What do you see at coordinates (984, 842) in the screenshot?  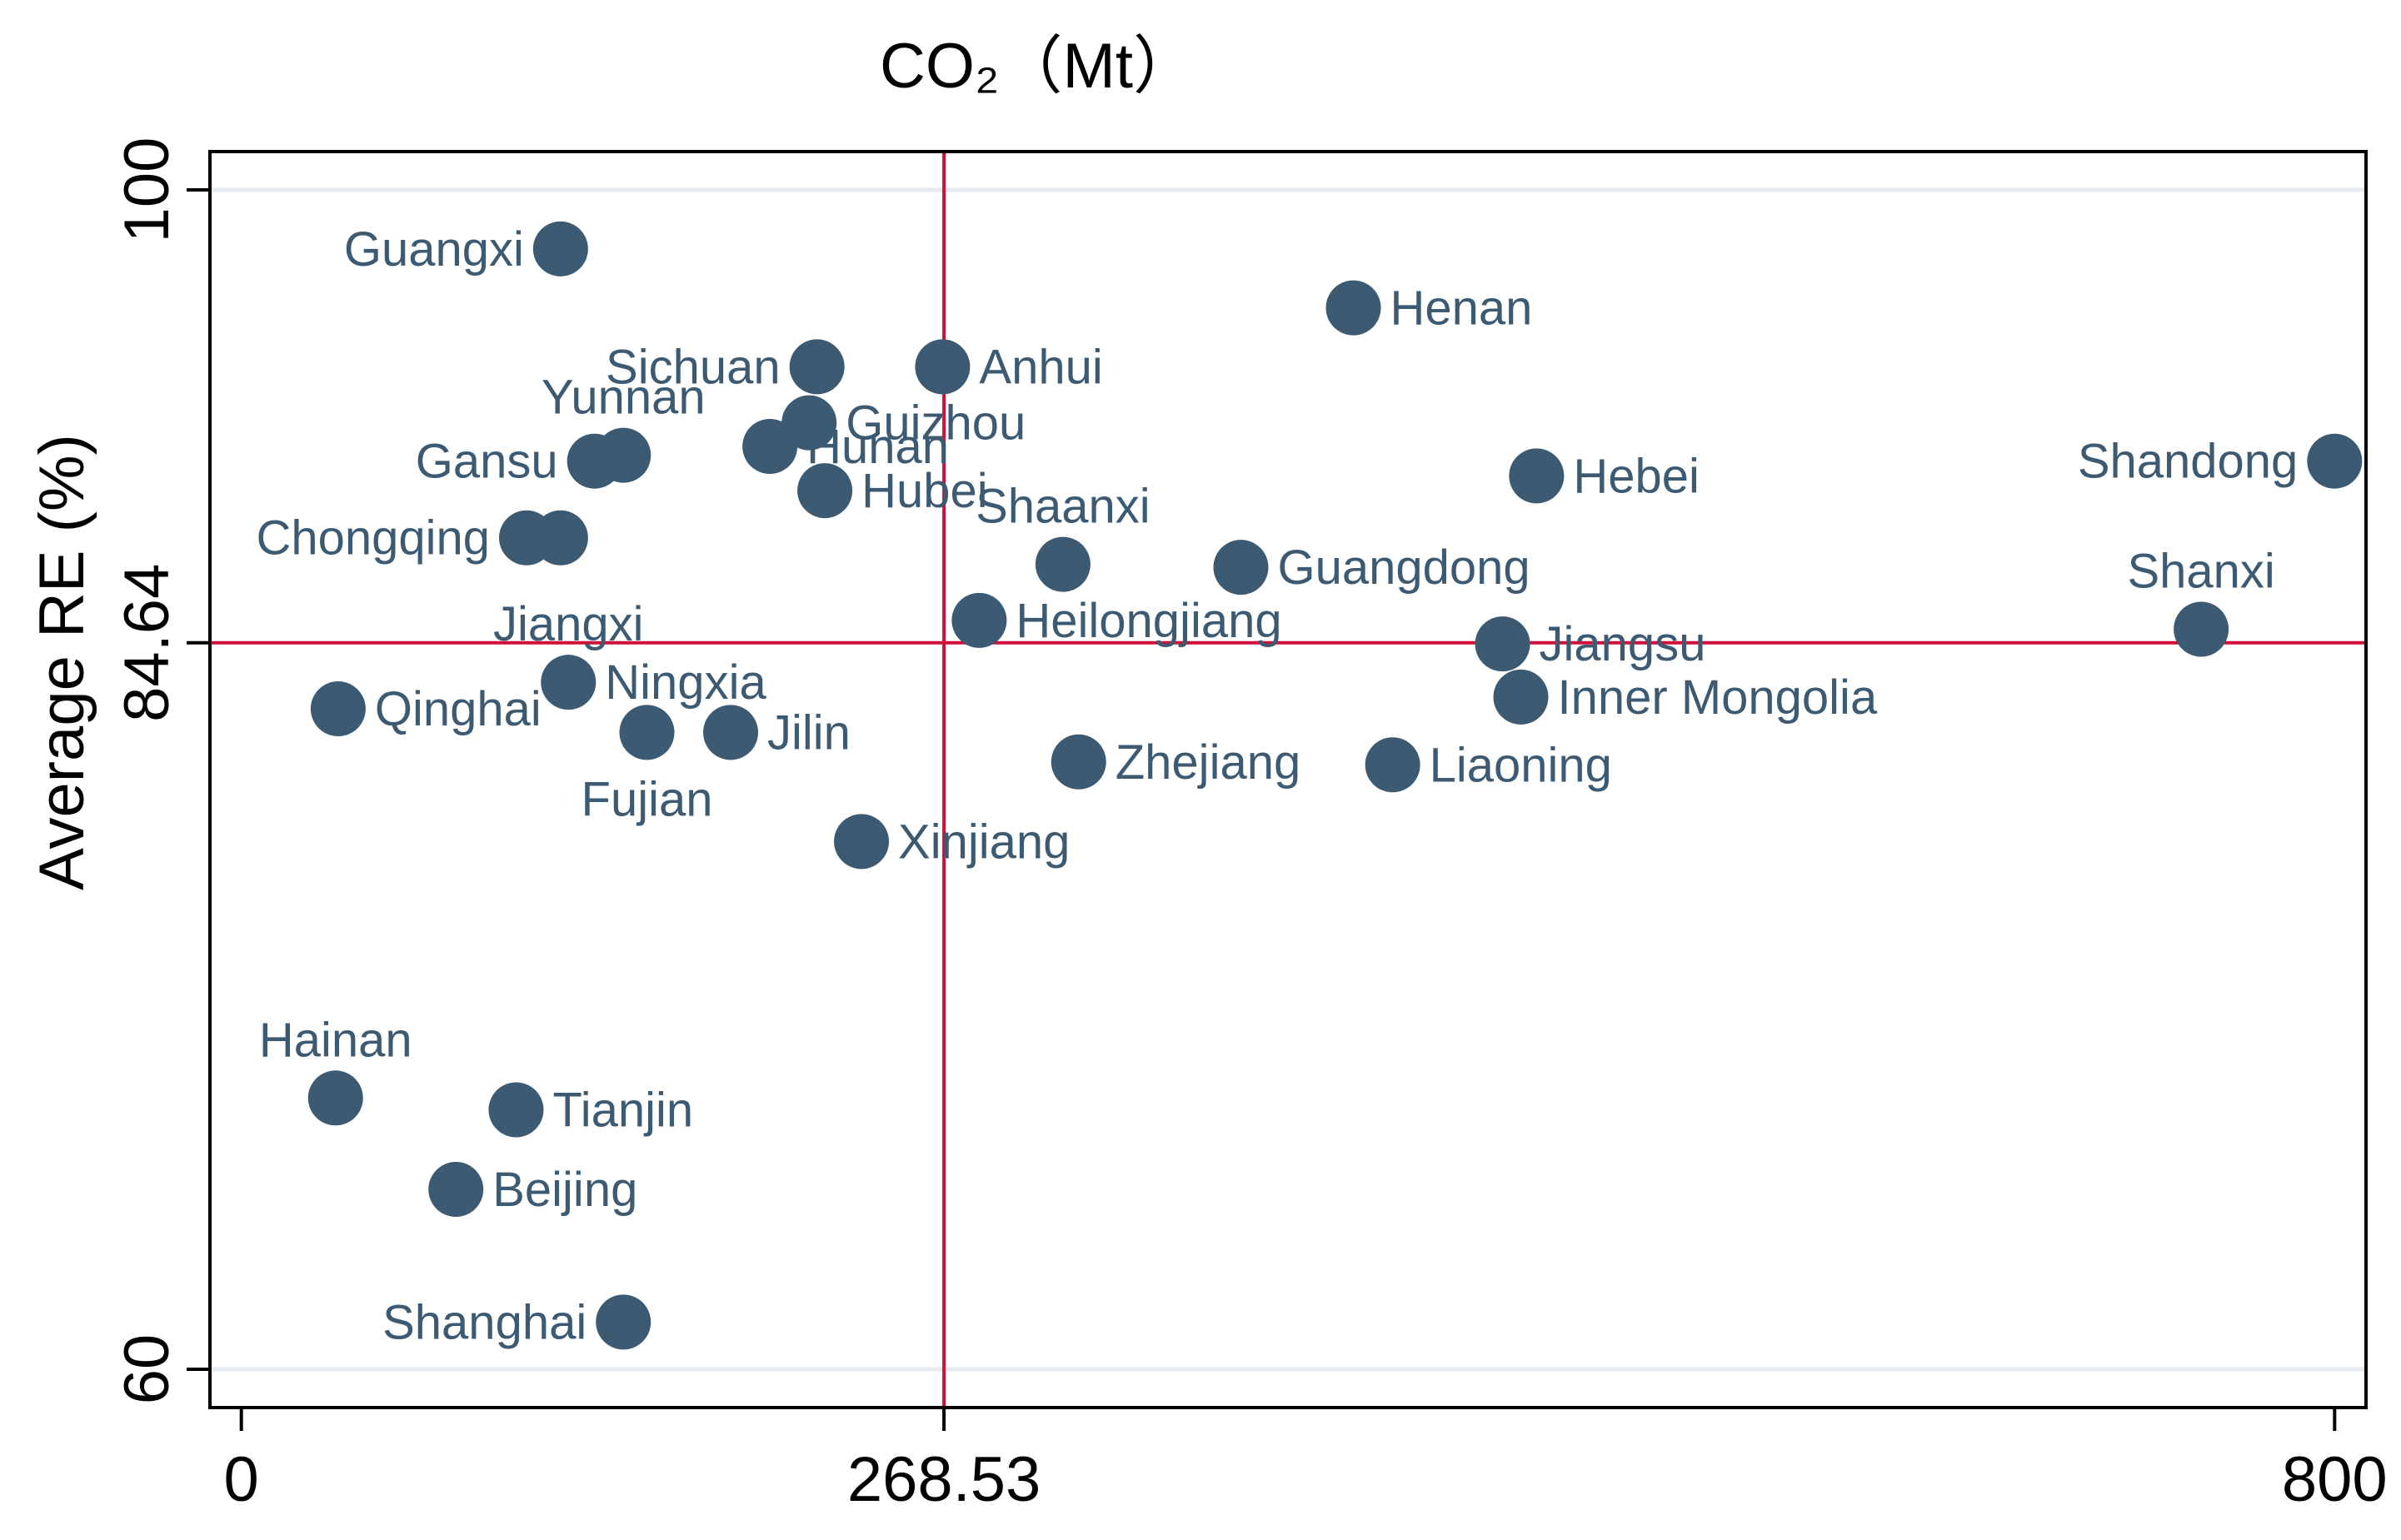 I see `point-label-25: Xinjiang` at bounding box center [984, 842].